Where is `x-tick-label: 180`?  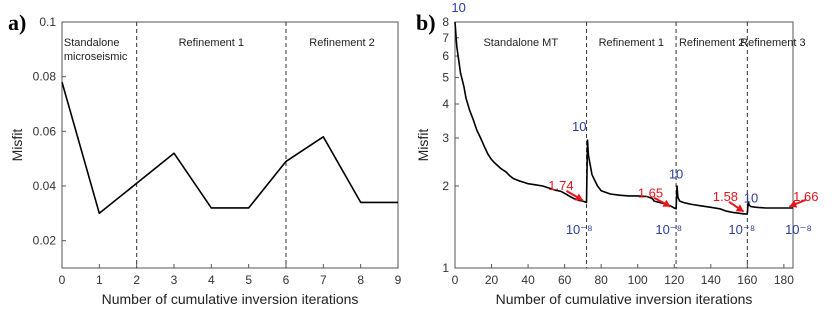
x-tick-label: 180 is located at coordinates (784, 280).